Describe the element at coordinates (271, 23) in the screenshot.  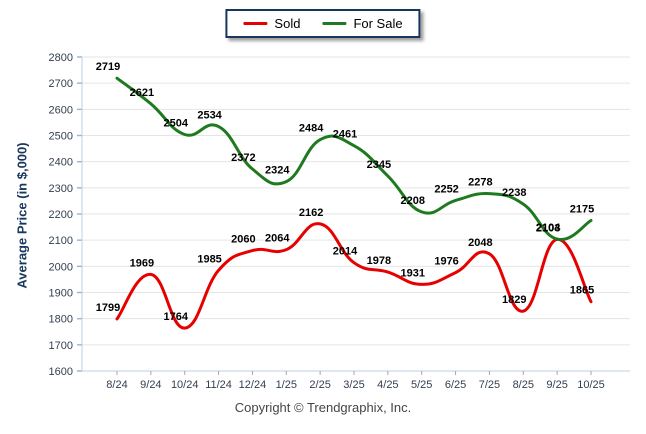
I see `legend-item-sold: Sold` at that location.